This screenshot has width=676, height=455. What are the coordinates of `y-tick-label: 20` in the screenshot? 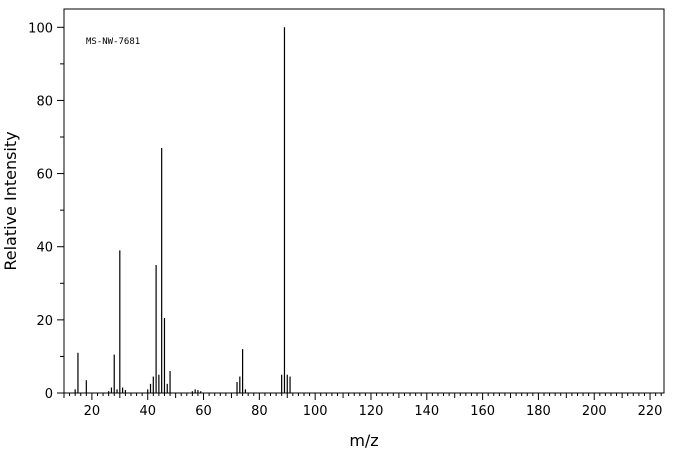 It's located at (44, 321).